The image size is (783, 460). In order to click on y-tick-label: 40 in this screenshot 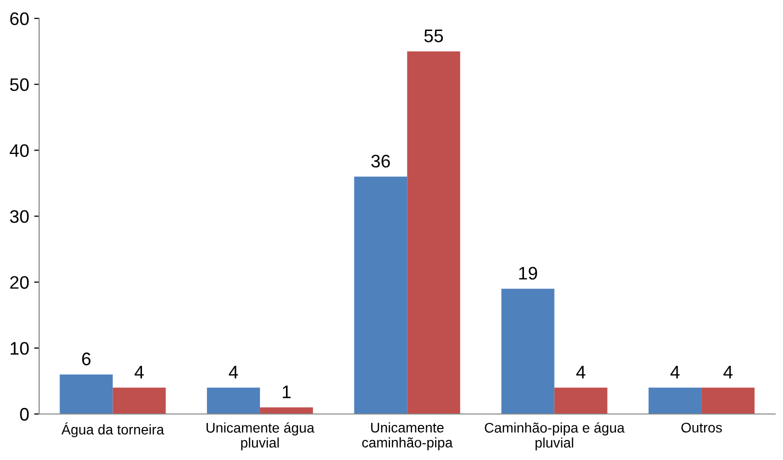, I will do `click(19, 150)`.